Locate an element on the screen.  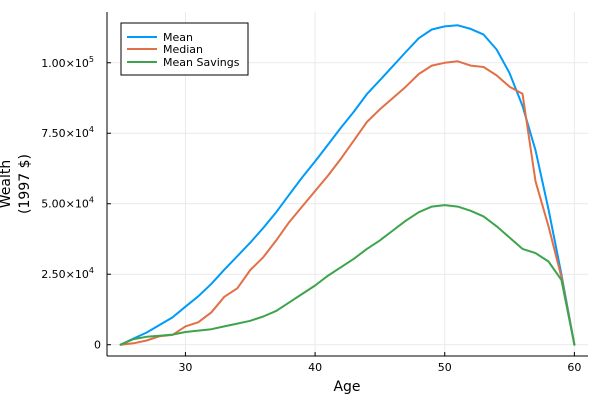
y-tick-mantissa: 0 is located at coordinates (97, 345).